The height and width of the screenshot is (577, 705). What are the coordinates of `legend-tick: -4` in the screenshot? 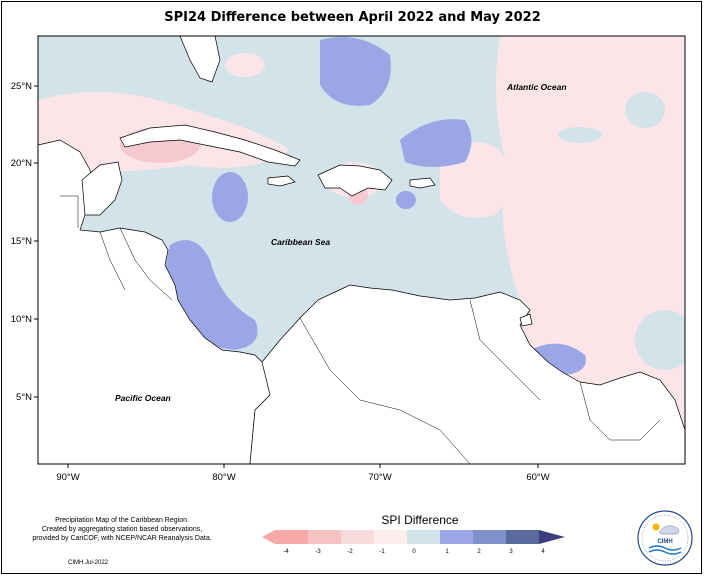 It's located at (286, 552).